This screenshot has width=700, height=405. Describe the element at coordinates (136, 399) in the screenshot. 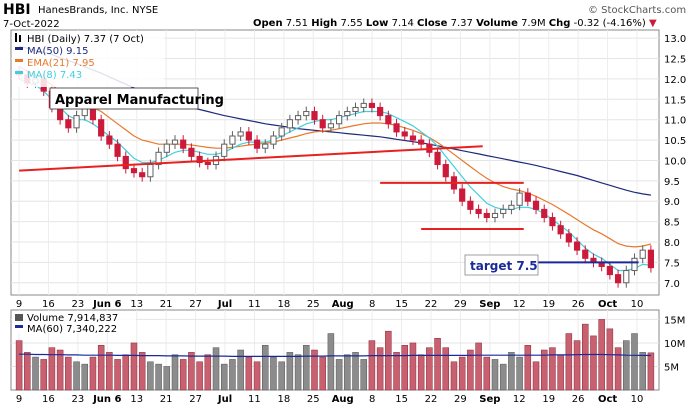

I see `volume-x-tick-label: 13` at that location.